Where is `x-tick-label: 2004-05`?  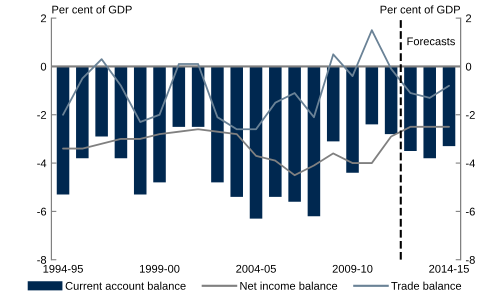 x-tick-label: 2004-05 is located at coordinates (256, 268).